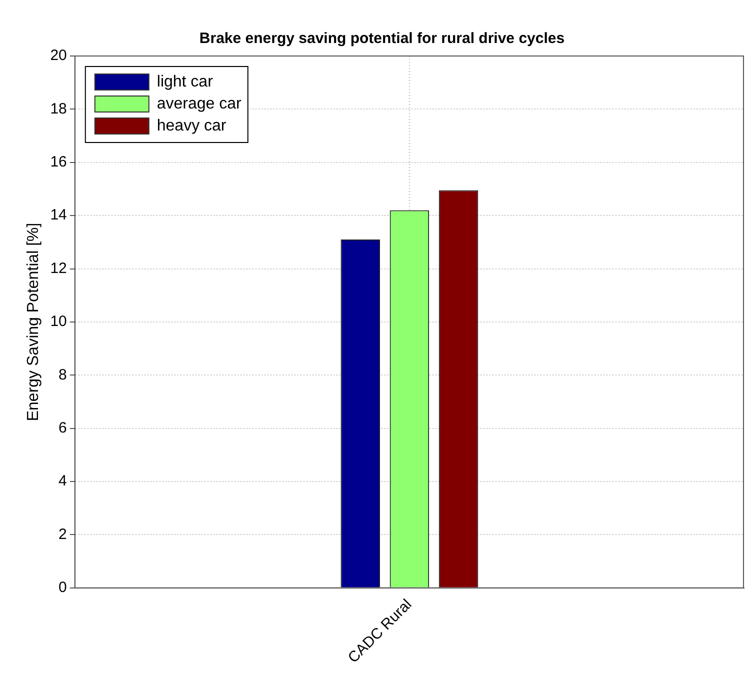 This screenshot has height=675, width=745. Describe the element at coordinates (62, 481) in the screenshot. I see `y-tick-label: 4` at that location.